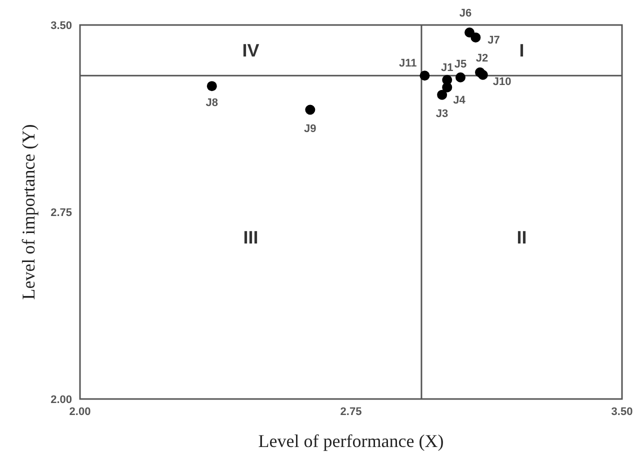 This screenshot has height=465, width=644. Describe the element at coordinates (460, 64) in the screenshot. I see `annotation: J5` at that location.